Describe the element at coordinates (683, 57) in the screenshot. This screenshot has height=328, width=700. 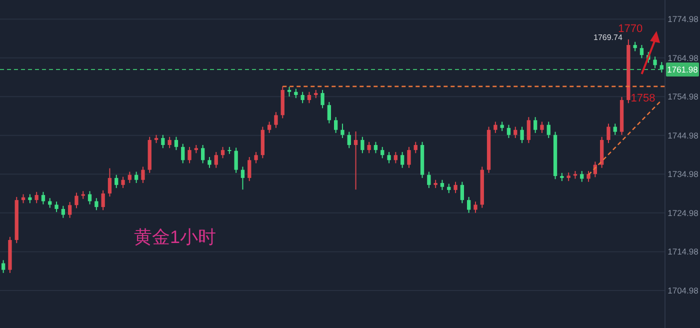
I see `y-tick-label: 1764.98` at that location.